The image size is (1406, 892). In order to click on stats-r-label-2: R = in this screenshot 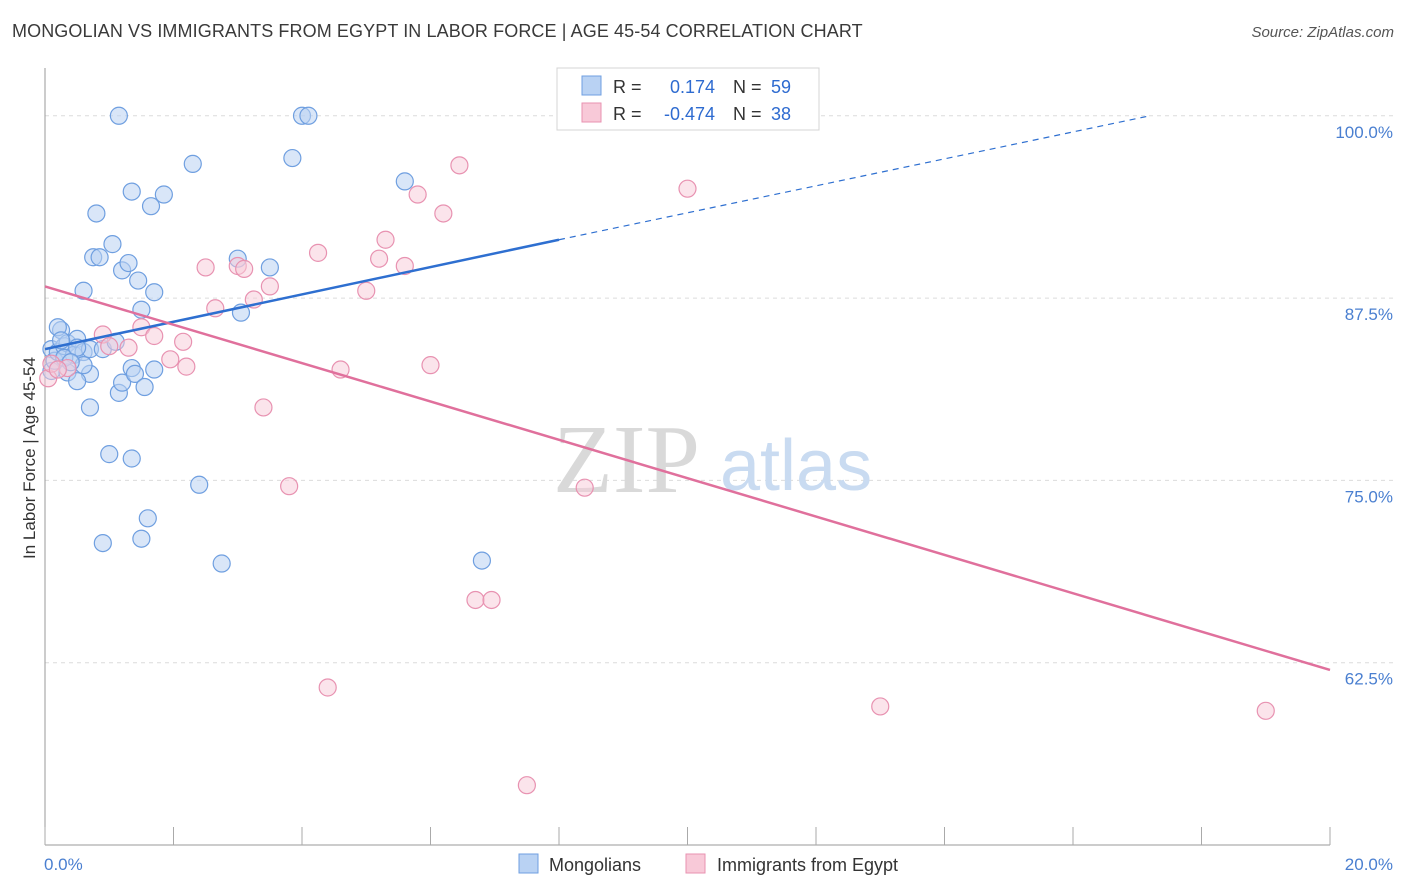, I will do `click(627, 114)`.